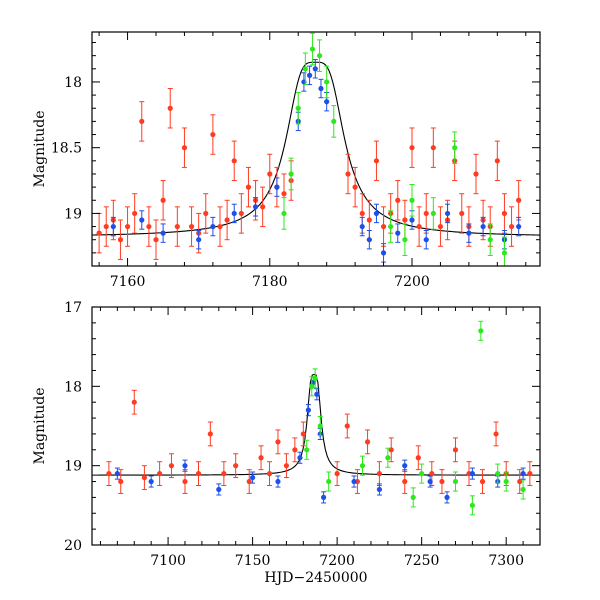  I want to click on bottom-series-red, so click(319, 441).